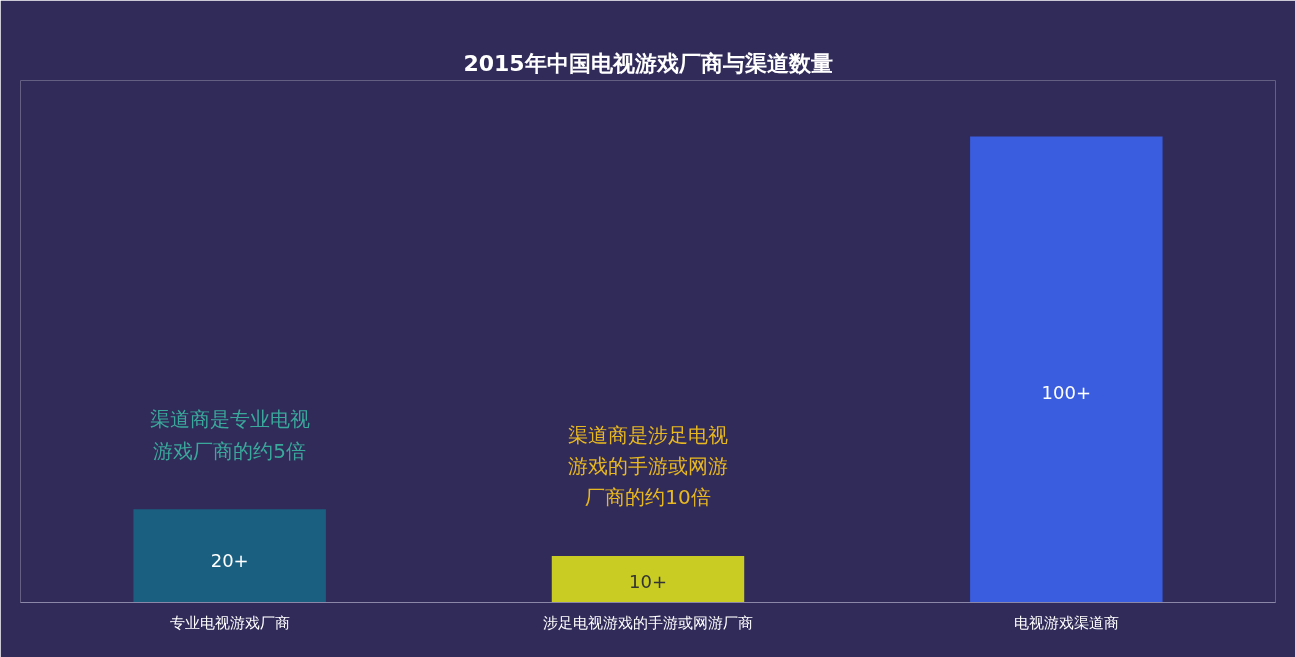 The image size is (1295, 657). What do you see at coordinates (648, 63) in the screenshot?
I see `chart-title: 2015年中国电视游戏厂商与渠道数量` at bounding box center [648, 63].